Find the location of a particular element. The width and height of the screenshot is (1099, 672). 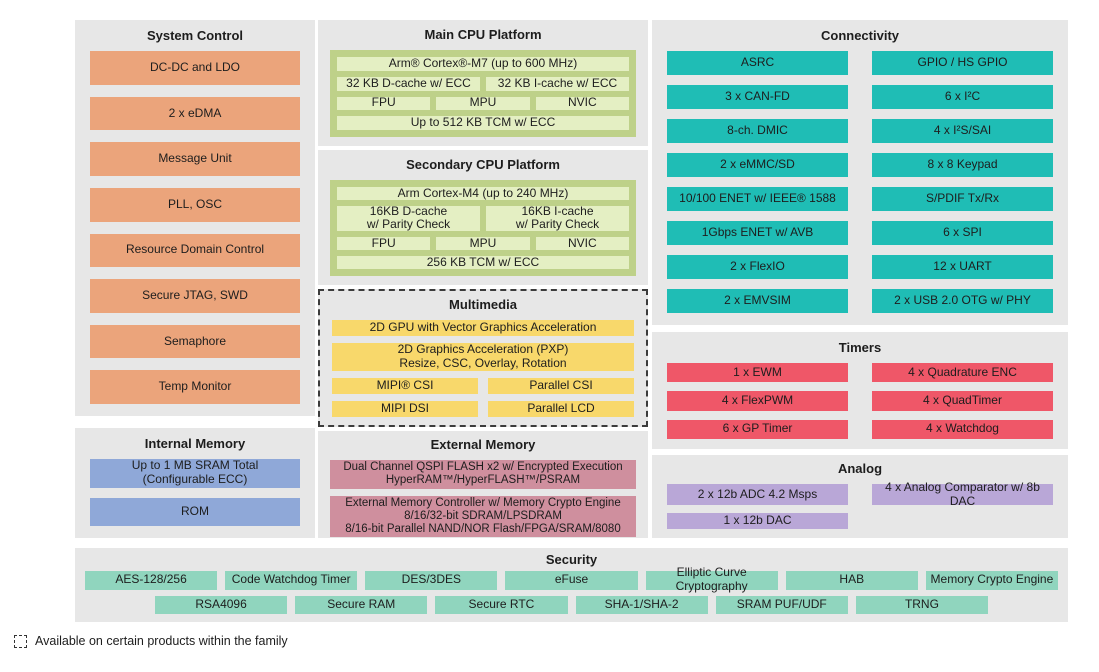

ip-block: 4 x Analog Comparator w/ 8b DAC is located at coordinates (962, 494).